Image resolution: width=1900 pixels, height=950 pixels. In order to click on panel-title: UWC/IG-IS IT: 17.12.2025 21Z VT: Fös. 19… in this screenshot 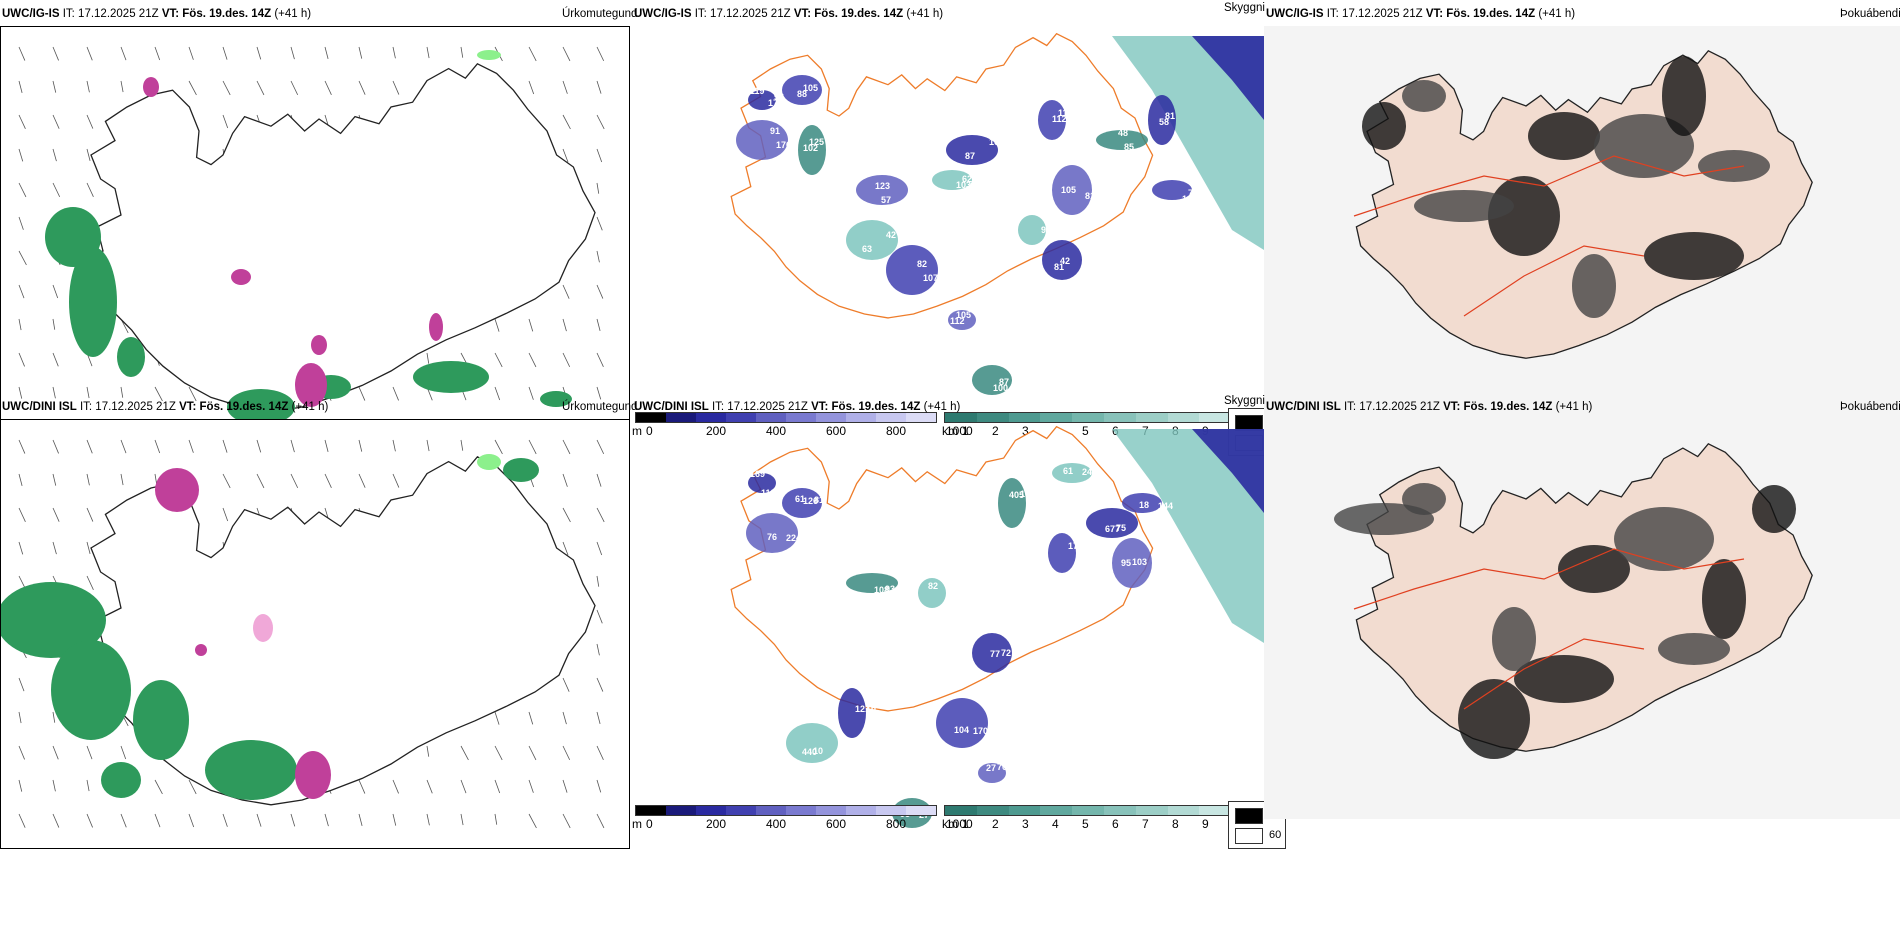, I will do `click(1421, 14)`.